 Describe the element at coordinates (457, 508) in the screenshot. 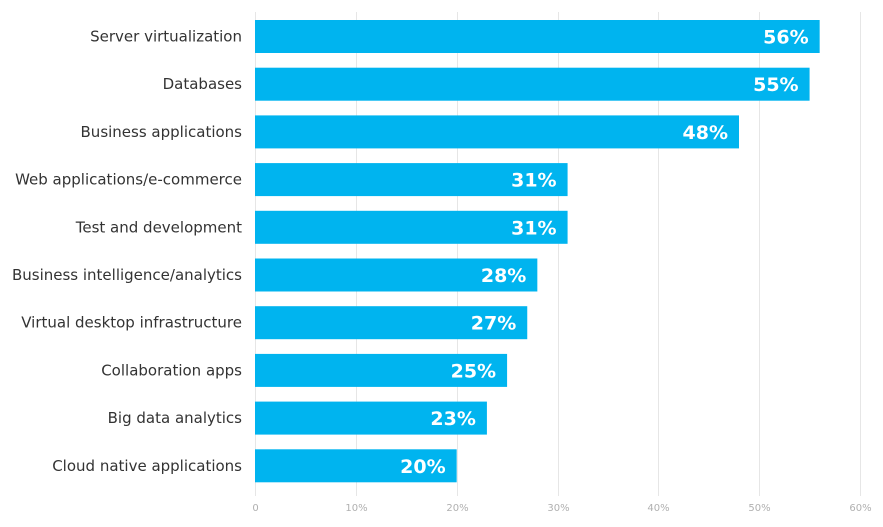

I see `x-tick-label: 20%` at that location.